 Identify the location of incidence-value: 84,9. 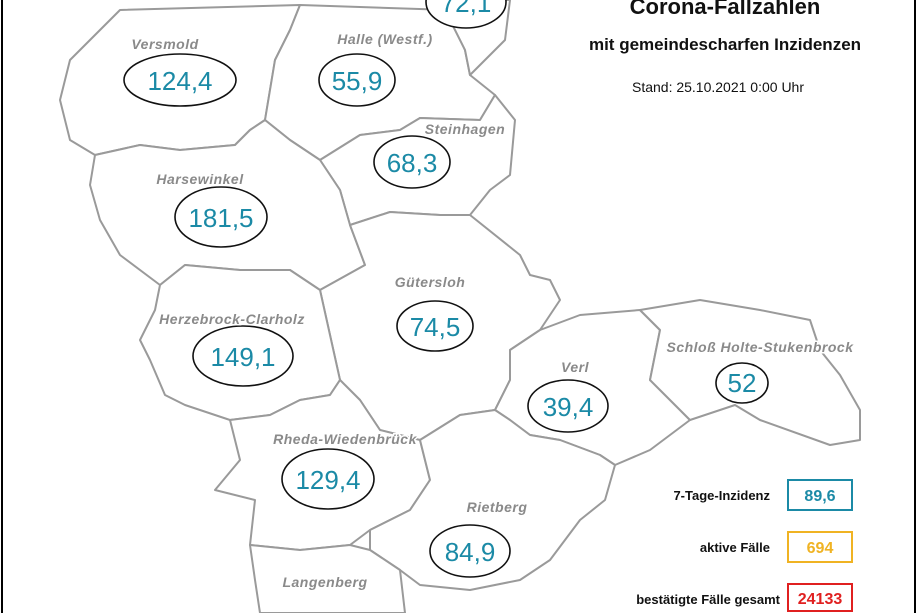
(470, 552).